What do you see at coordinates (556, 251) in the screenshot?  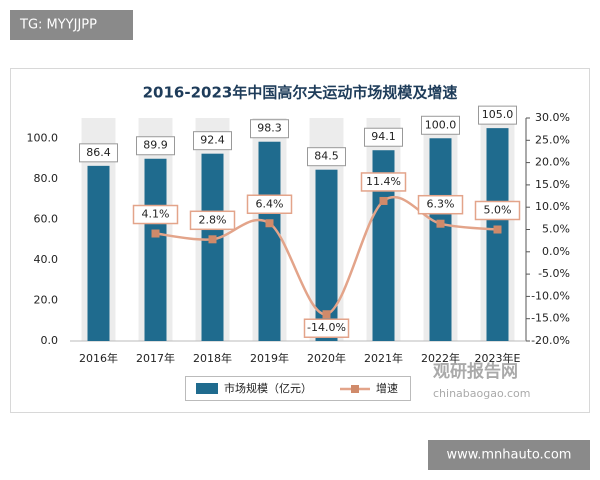 I see `y2-tick-label: 0.0%` at bounding box center [556, 251].